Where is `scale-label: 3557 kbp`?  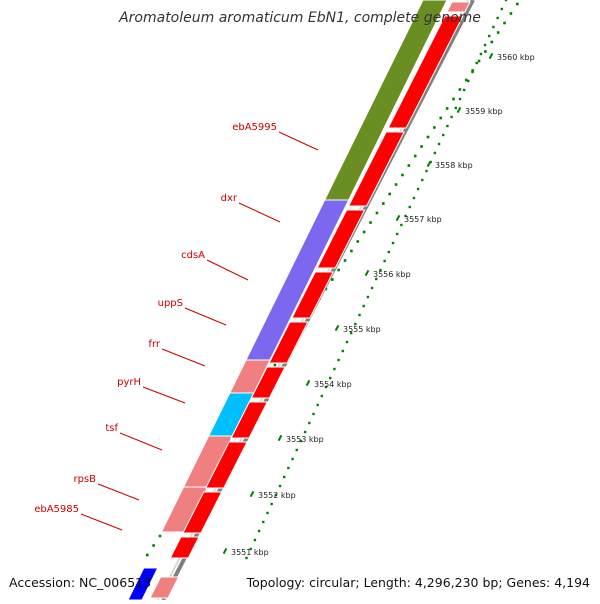
scale-label: 3557 kbp is located at coordinates (423, 219).